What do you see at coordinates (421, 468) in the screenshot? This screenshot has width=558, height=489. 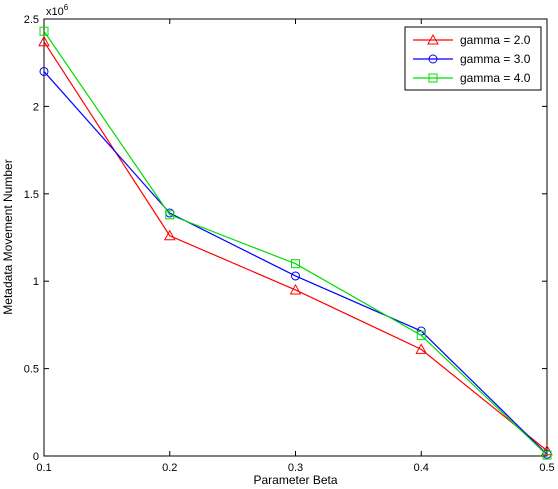 I see `x-tick-label: 0.4` at bounding box center [421, 468].